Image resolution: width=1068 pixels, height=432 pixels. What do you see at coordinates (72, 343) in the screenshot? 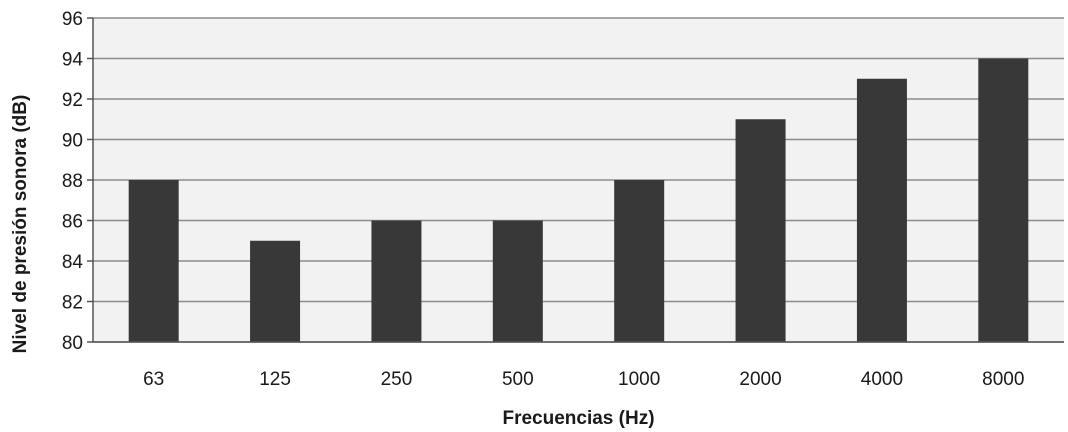
I see `y-tick-label: 80` at bounding box center [72, 343].